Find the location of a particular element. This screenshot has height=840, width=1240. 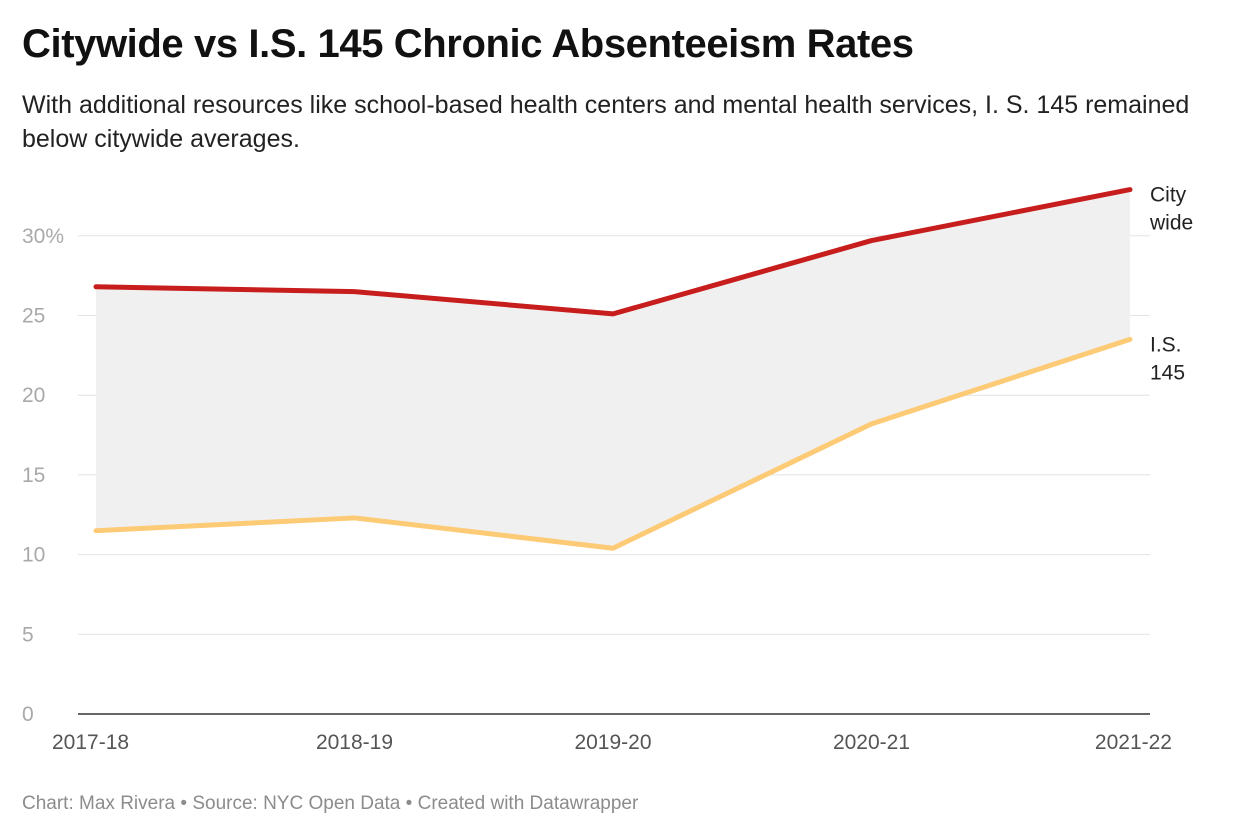

y-tick-label: 30% is located at coordinates (43, 236).